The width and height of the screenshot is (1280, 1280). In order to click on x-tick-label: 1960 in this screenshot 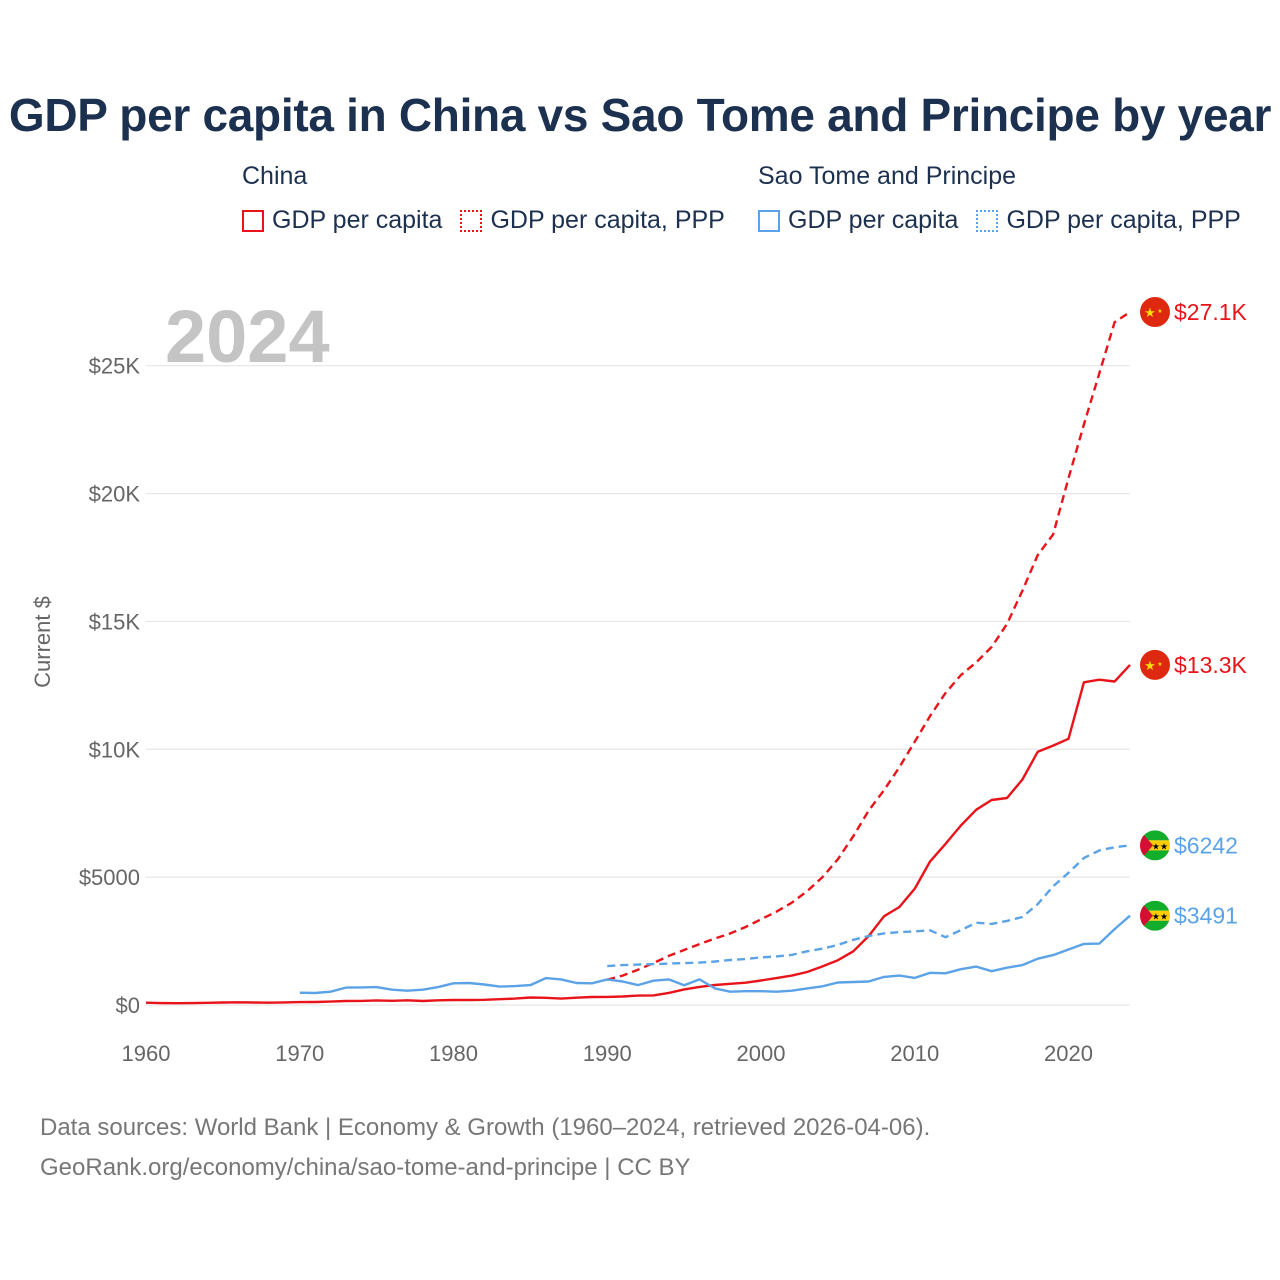, I will do `click(146, 1053)`.